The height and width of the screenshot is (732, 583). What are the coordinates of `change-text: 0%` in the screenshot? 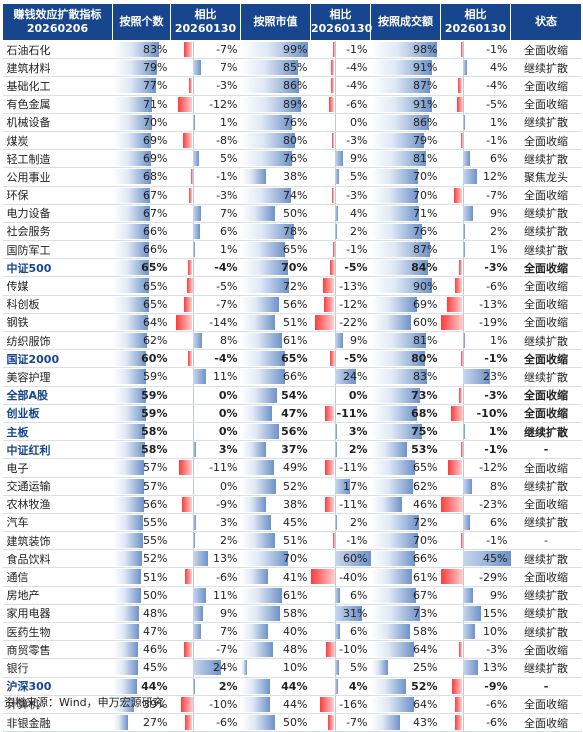 It's located at (228, 413).